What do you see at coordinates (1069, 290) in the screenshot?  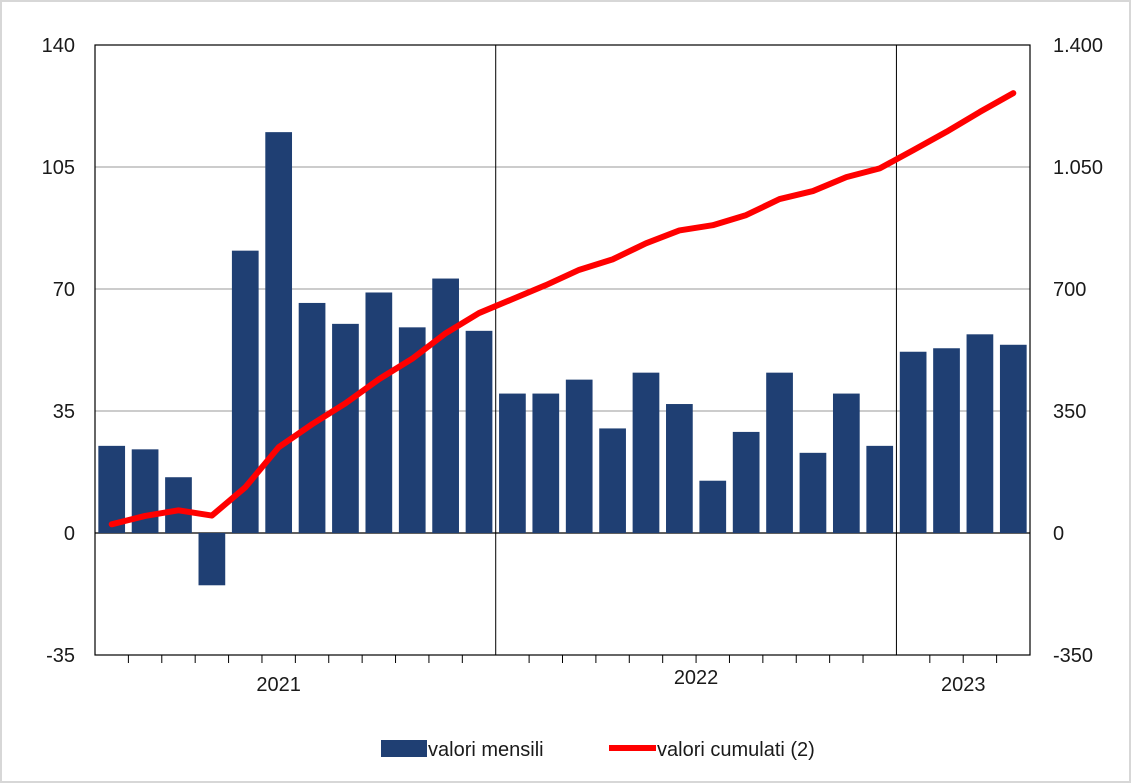 I see `right-tick-label: 700` at bounding box center [1069, 290].